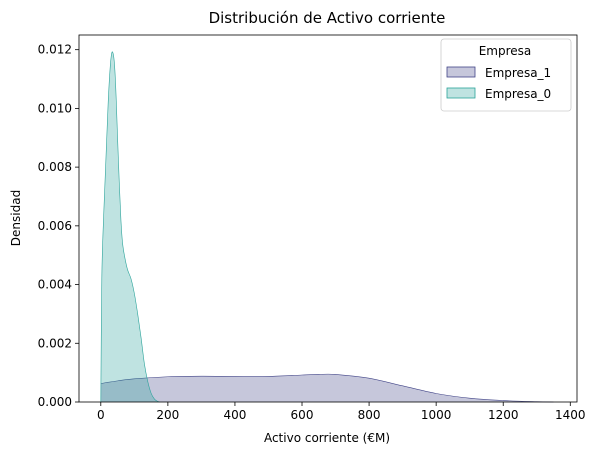 This screenshot has width=594, height=455. Describe the element at coordinates (503, 415) in the screenshot. I see `x-tick-label: 1200` at that location.